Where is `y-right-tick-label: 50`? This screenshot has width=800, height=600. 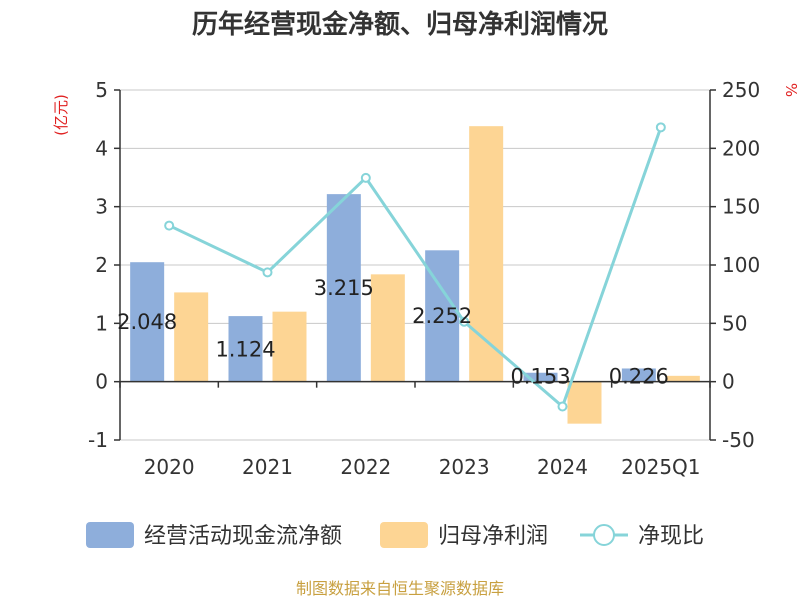
y-right-tick-label: 50 is located at coordinates (734, 323).